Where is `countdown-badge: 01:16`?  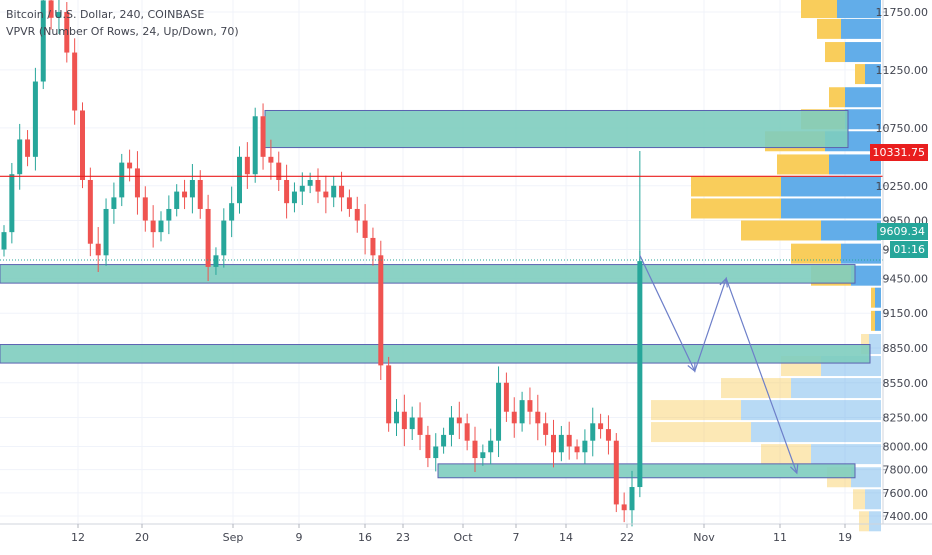 countdown-badge: 01:16 is located at coordinates (909, 249).